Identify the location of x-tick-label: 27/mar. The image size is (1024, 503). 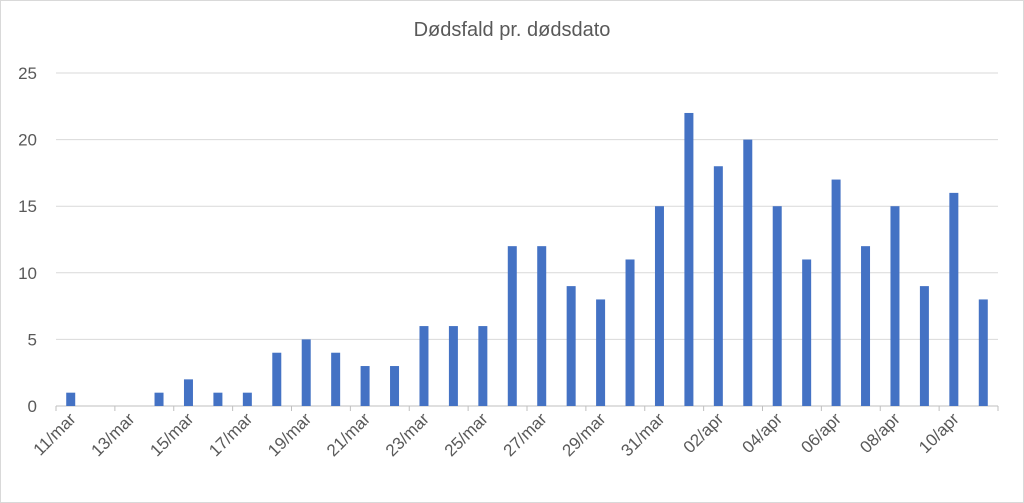
(525, 434).